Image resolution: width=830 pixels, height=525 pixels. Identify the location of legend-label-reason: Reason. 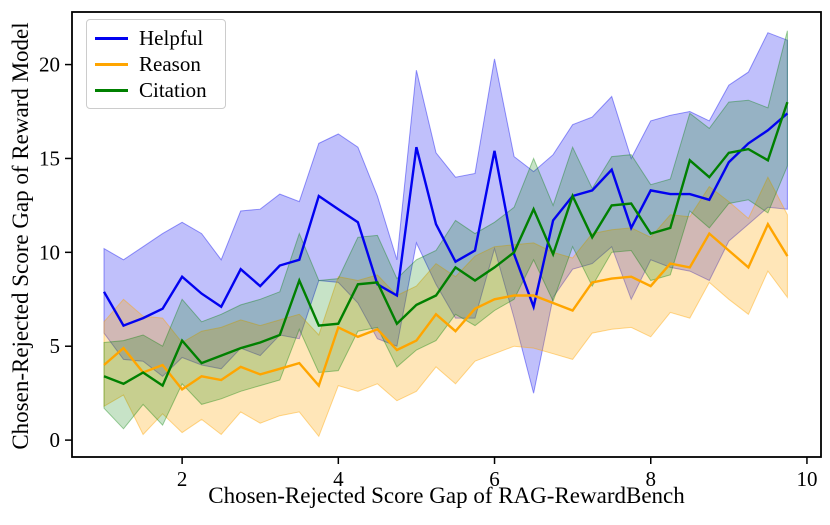
(170, 63).